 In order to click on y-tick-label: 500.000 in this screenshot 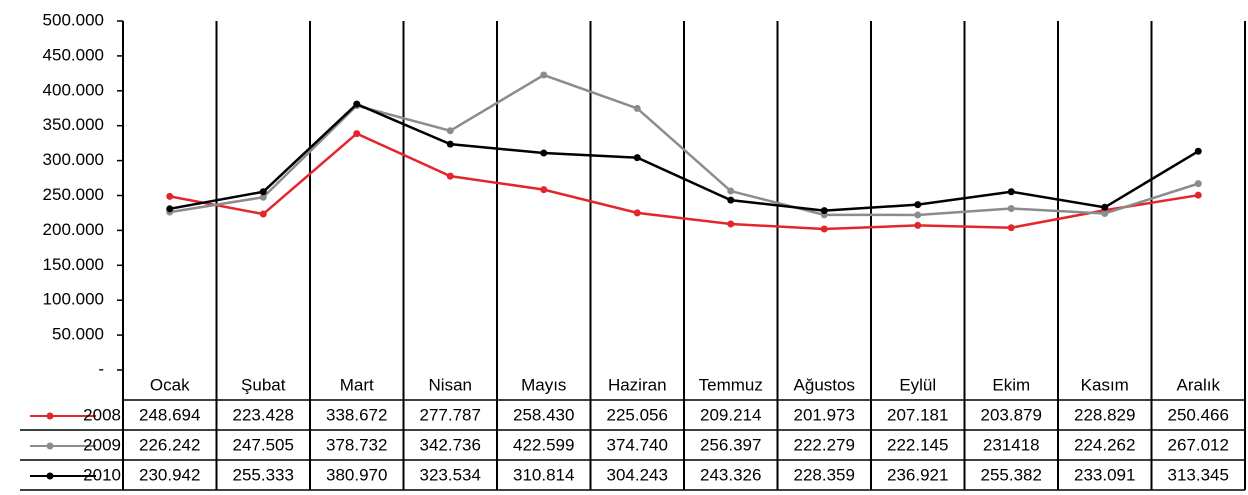, I will do `click(73, 19)`.